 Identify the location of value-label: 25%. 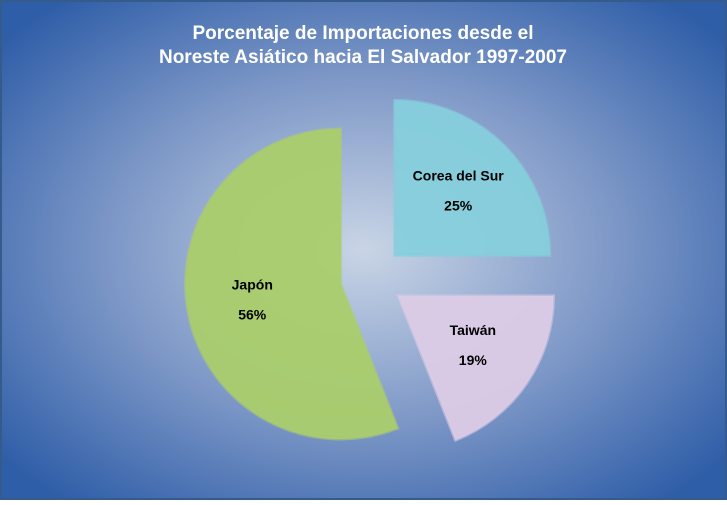
(458, 206).